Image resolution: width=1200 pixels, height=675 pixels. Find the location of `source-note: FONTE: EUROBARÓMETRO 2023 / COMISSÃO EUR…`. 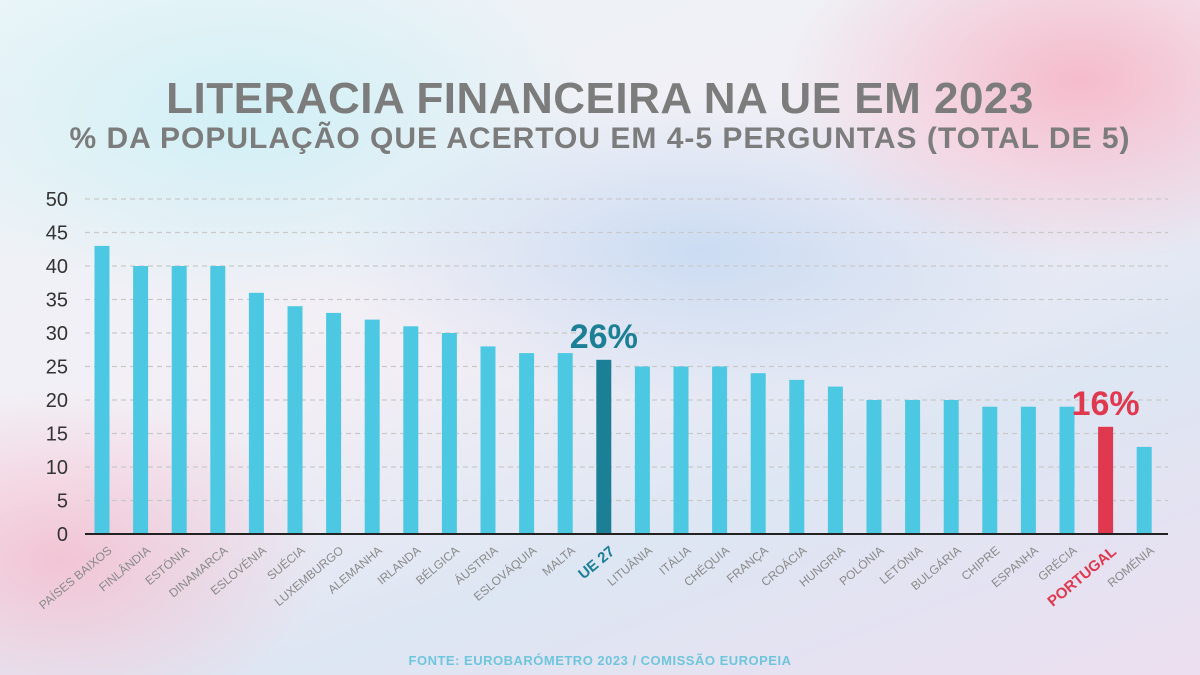

source-note: FONTE: EUROBARÓMETRO 2023 / COMISSÃO EUR… is located at coordinates (600, 660).